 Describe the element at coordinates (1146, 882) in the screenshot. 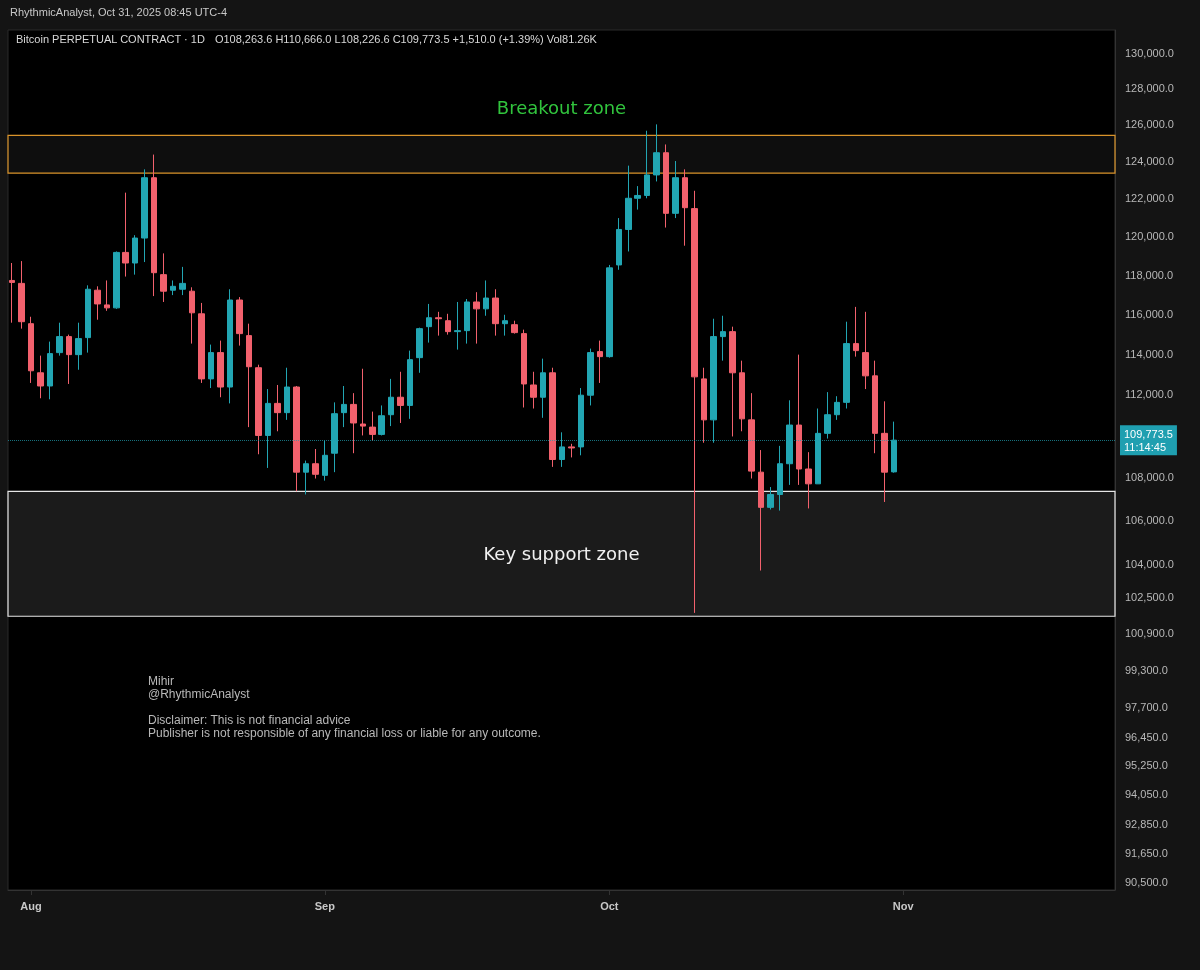

I see `y-tick-label: 90,500.0` at that location.